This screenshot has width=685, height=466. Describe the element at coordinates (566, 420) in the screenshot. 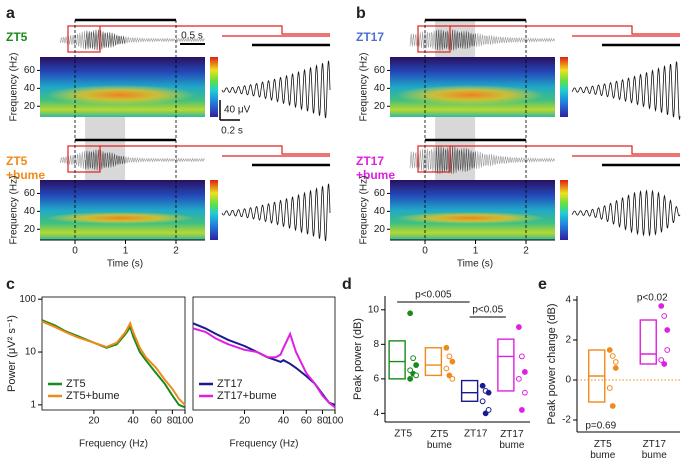

I see `y-tick-label: -2` at that location.